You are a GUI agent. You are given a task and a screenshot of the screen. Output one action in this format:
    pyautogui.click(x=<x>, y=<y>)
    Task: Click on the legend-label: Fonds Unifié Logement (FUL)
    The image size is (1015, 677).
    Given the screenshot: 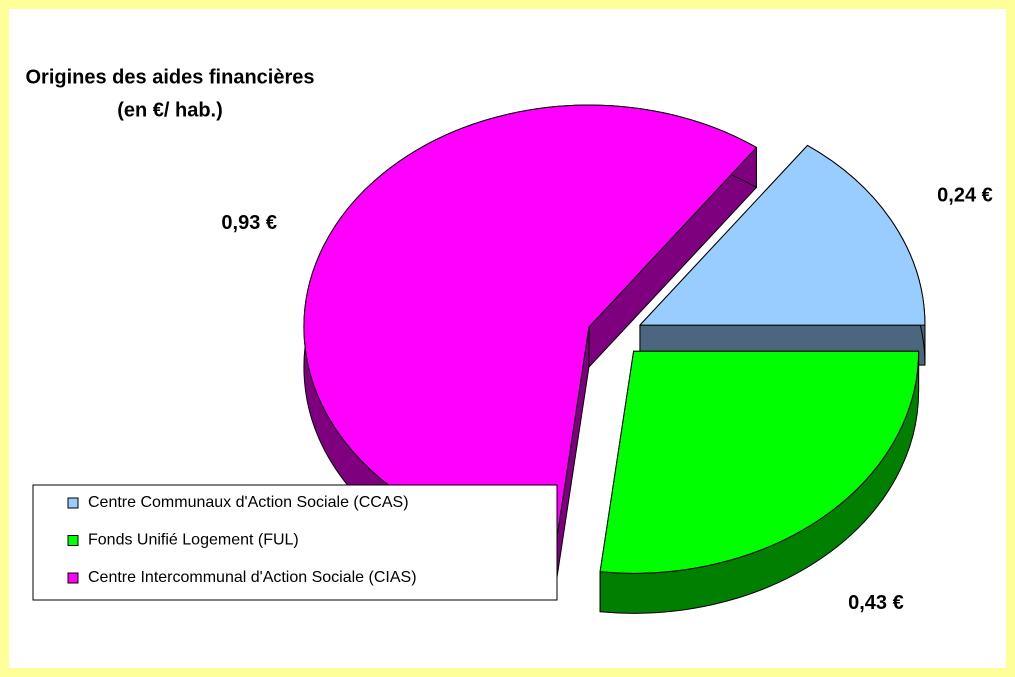 What is the action you would take?
    pyautogui.click(x=193, y=540)
    